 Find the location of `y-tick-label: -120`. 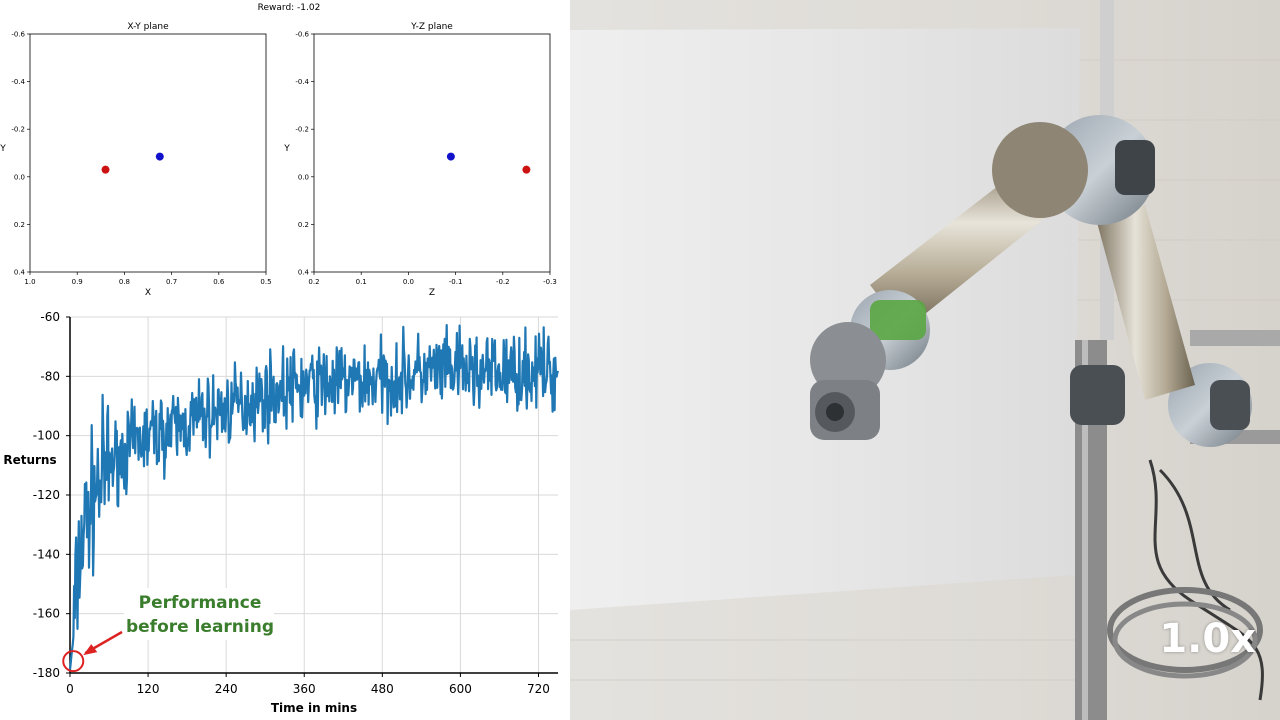

y-tick-label: -120 is located at coordinates (46, 495).